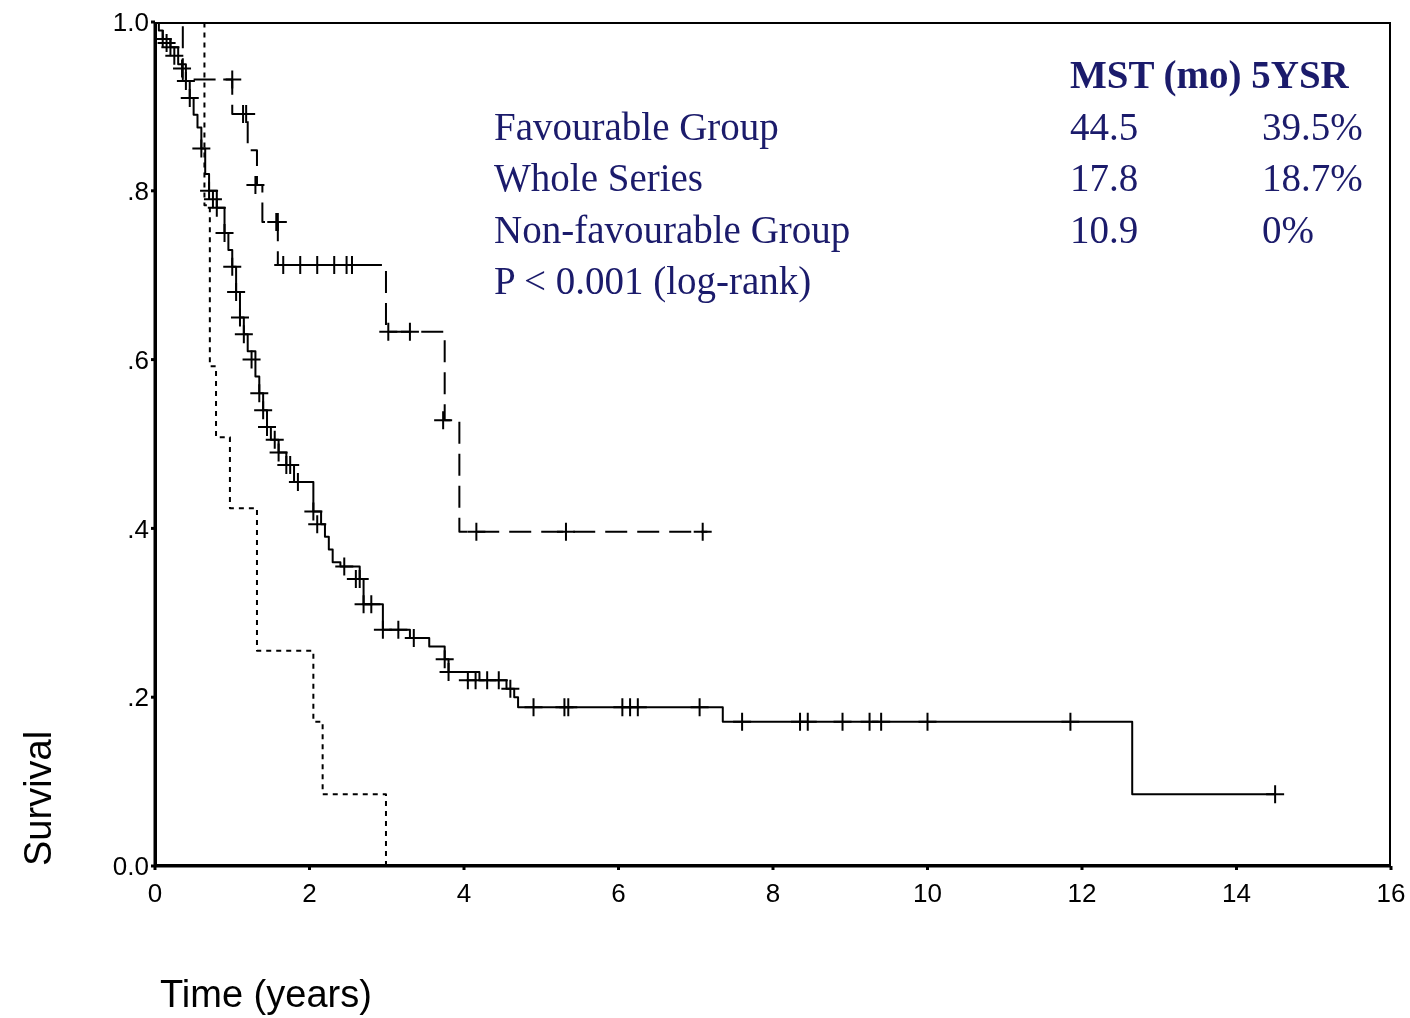  I want to click on x-tick-label: 8, so click(773, 893).